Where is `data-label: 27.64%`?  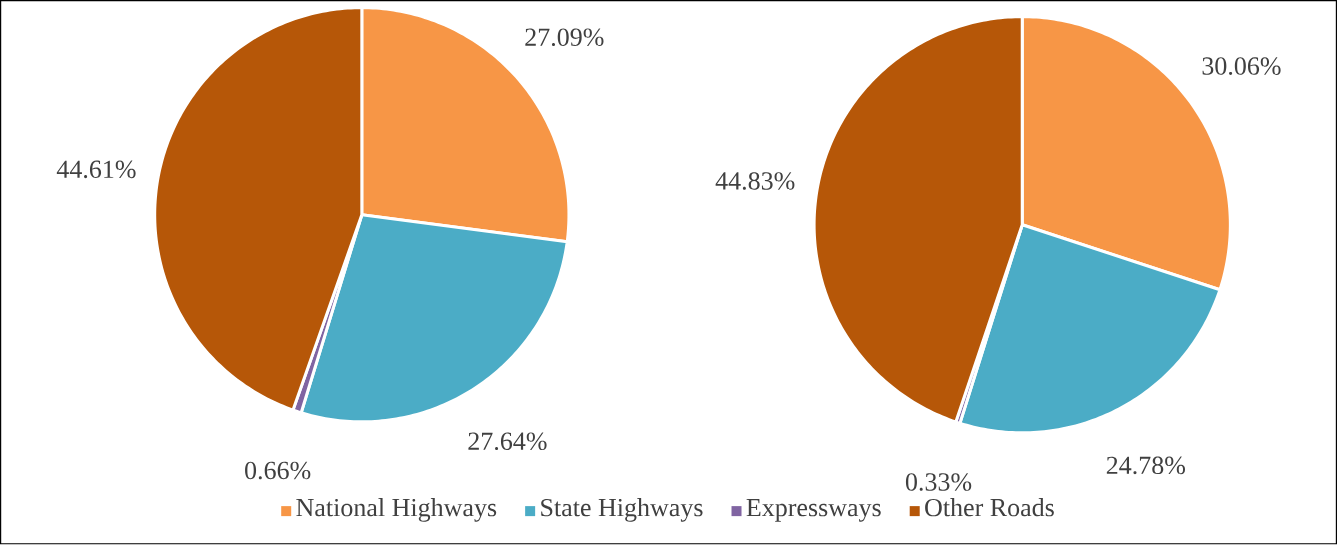 data-label: 27.64% is located at coordinates (507, 441).